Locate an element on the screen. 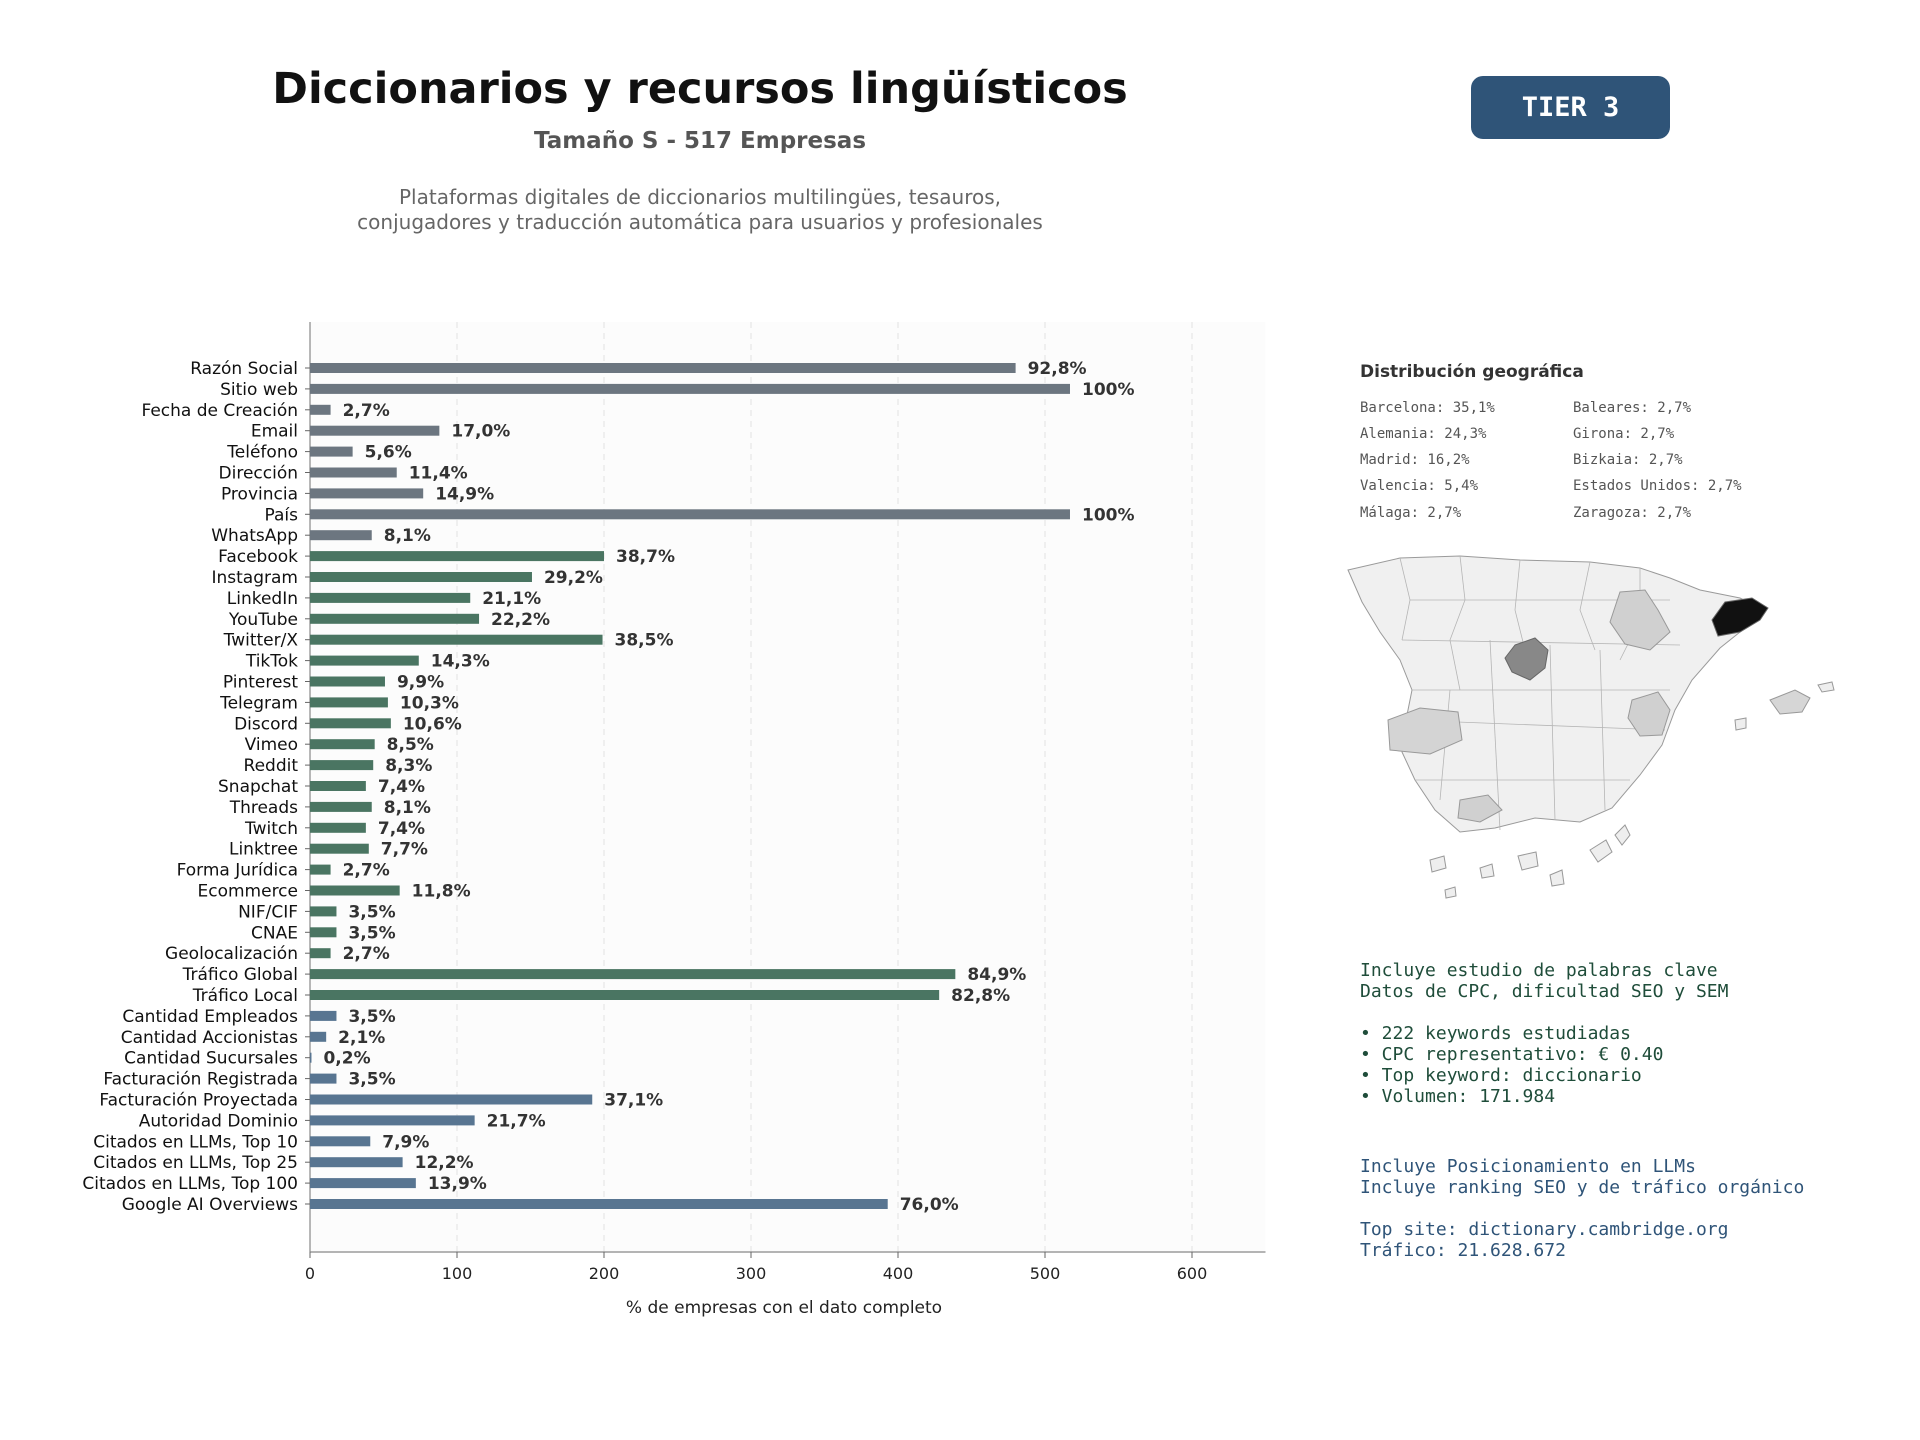  seo-line-2: Datos de CPC, dificultad SEO y SEM is located at coordinates (1544, 991).